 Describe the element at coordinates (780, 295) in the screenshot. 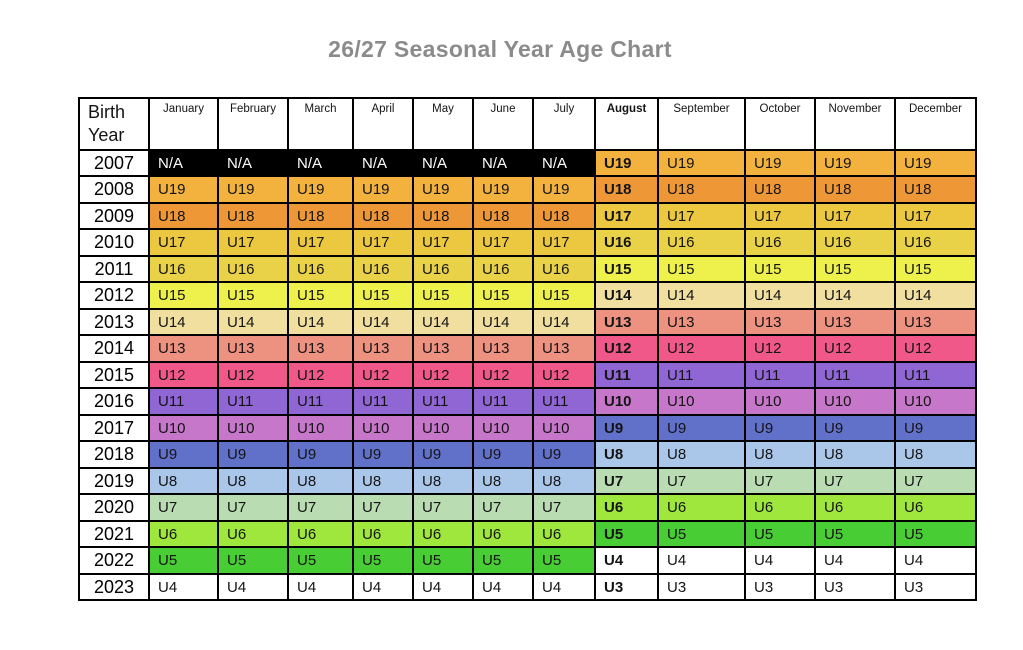

I see `age-cell-2012-october: U14` at that location.